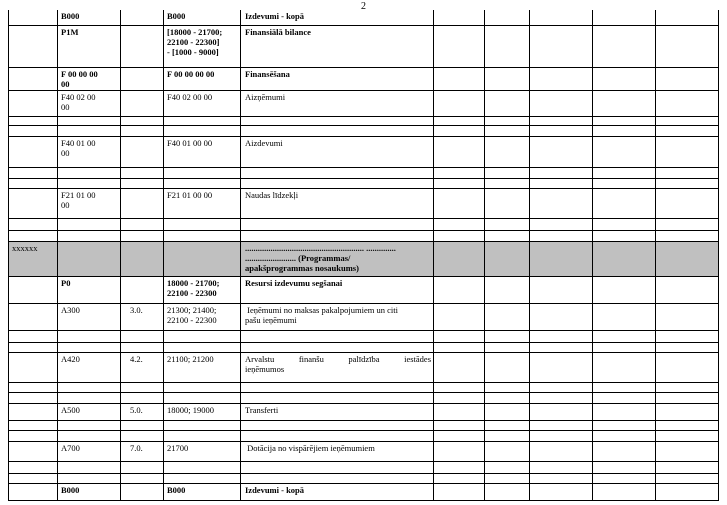 Image resolution: width=727 pixels, height=505 pixels. What do you see at coordinates (561, 120) in the screenshot?
I see `cell-r5-c7` at bounding box center [561, 120].